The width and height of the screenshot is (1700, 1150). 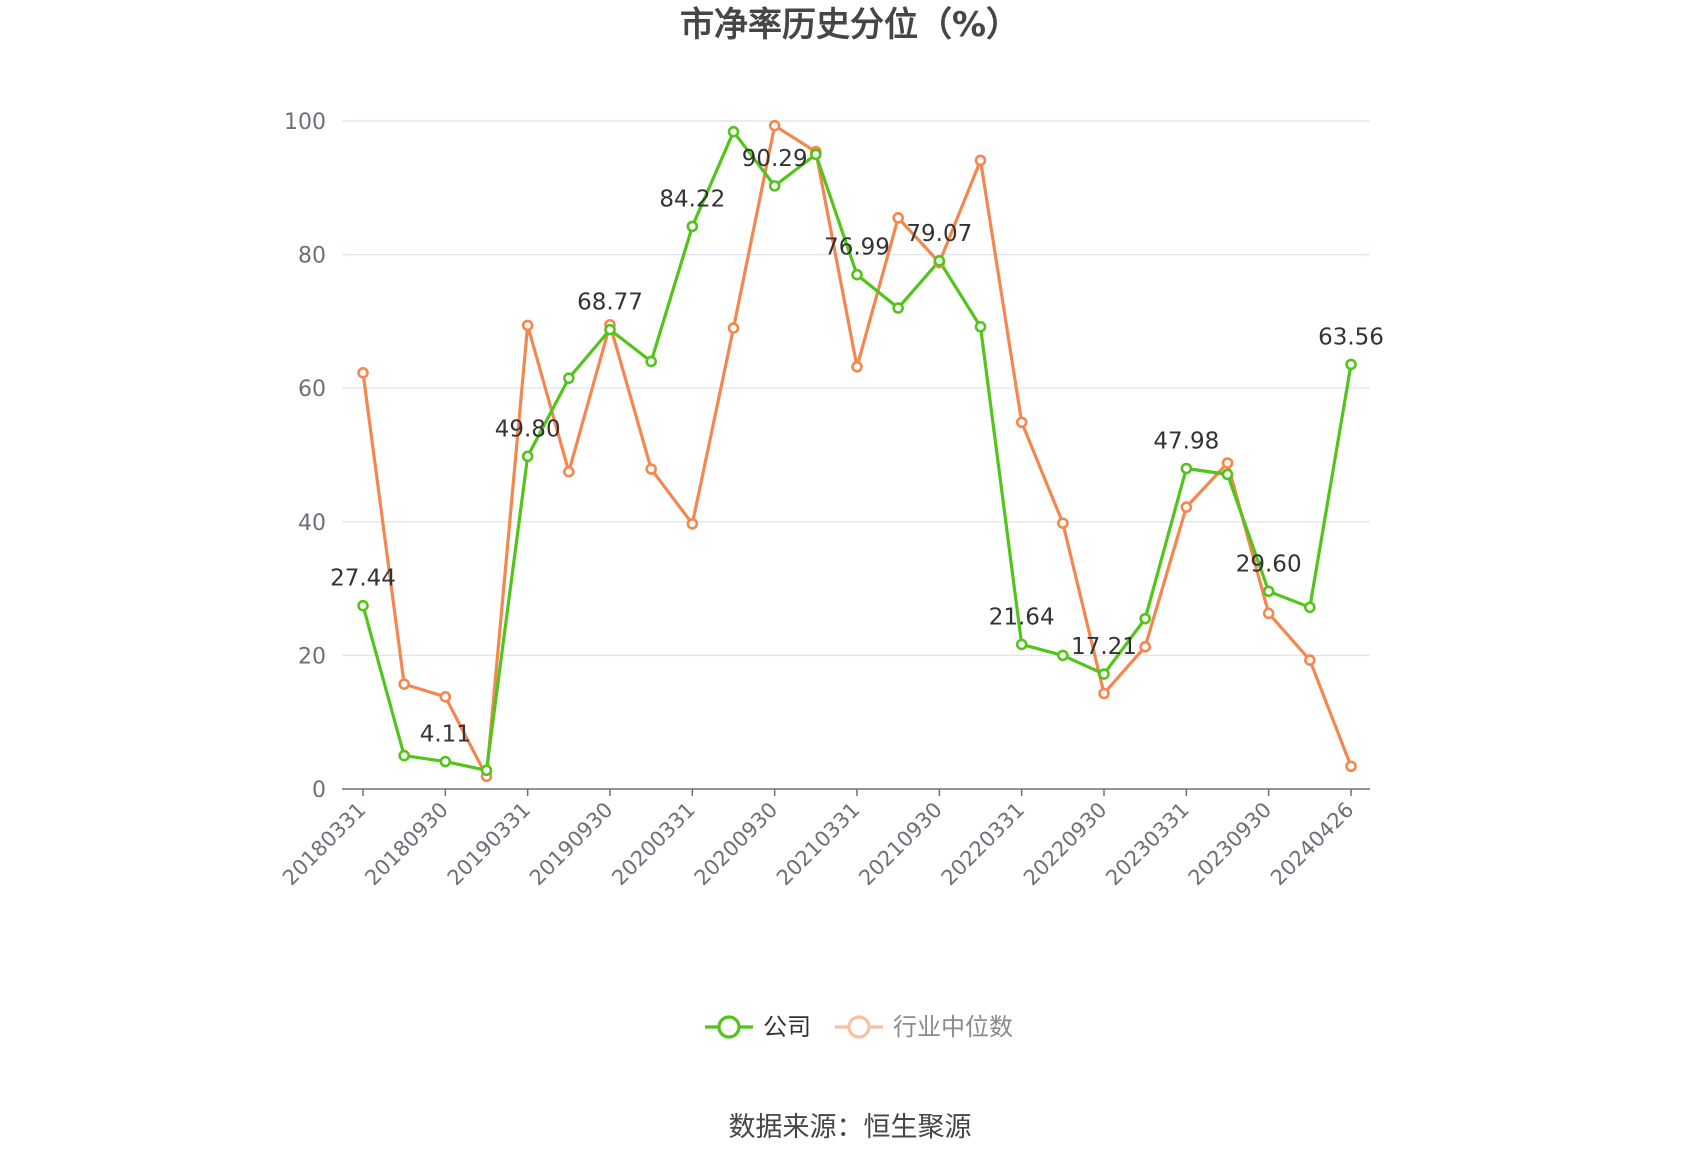 I want to click on x-tick-label: 20220930, so click(x=1065, y=844).